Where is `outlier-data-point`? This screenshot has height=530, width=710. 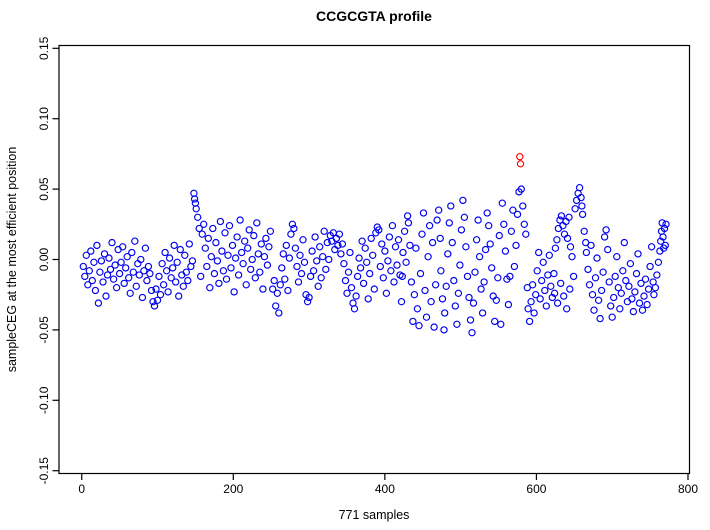
outlier-data-point is located at coordinates (520, 164).